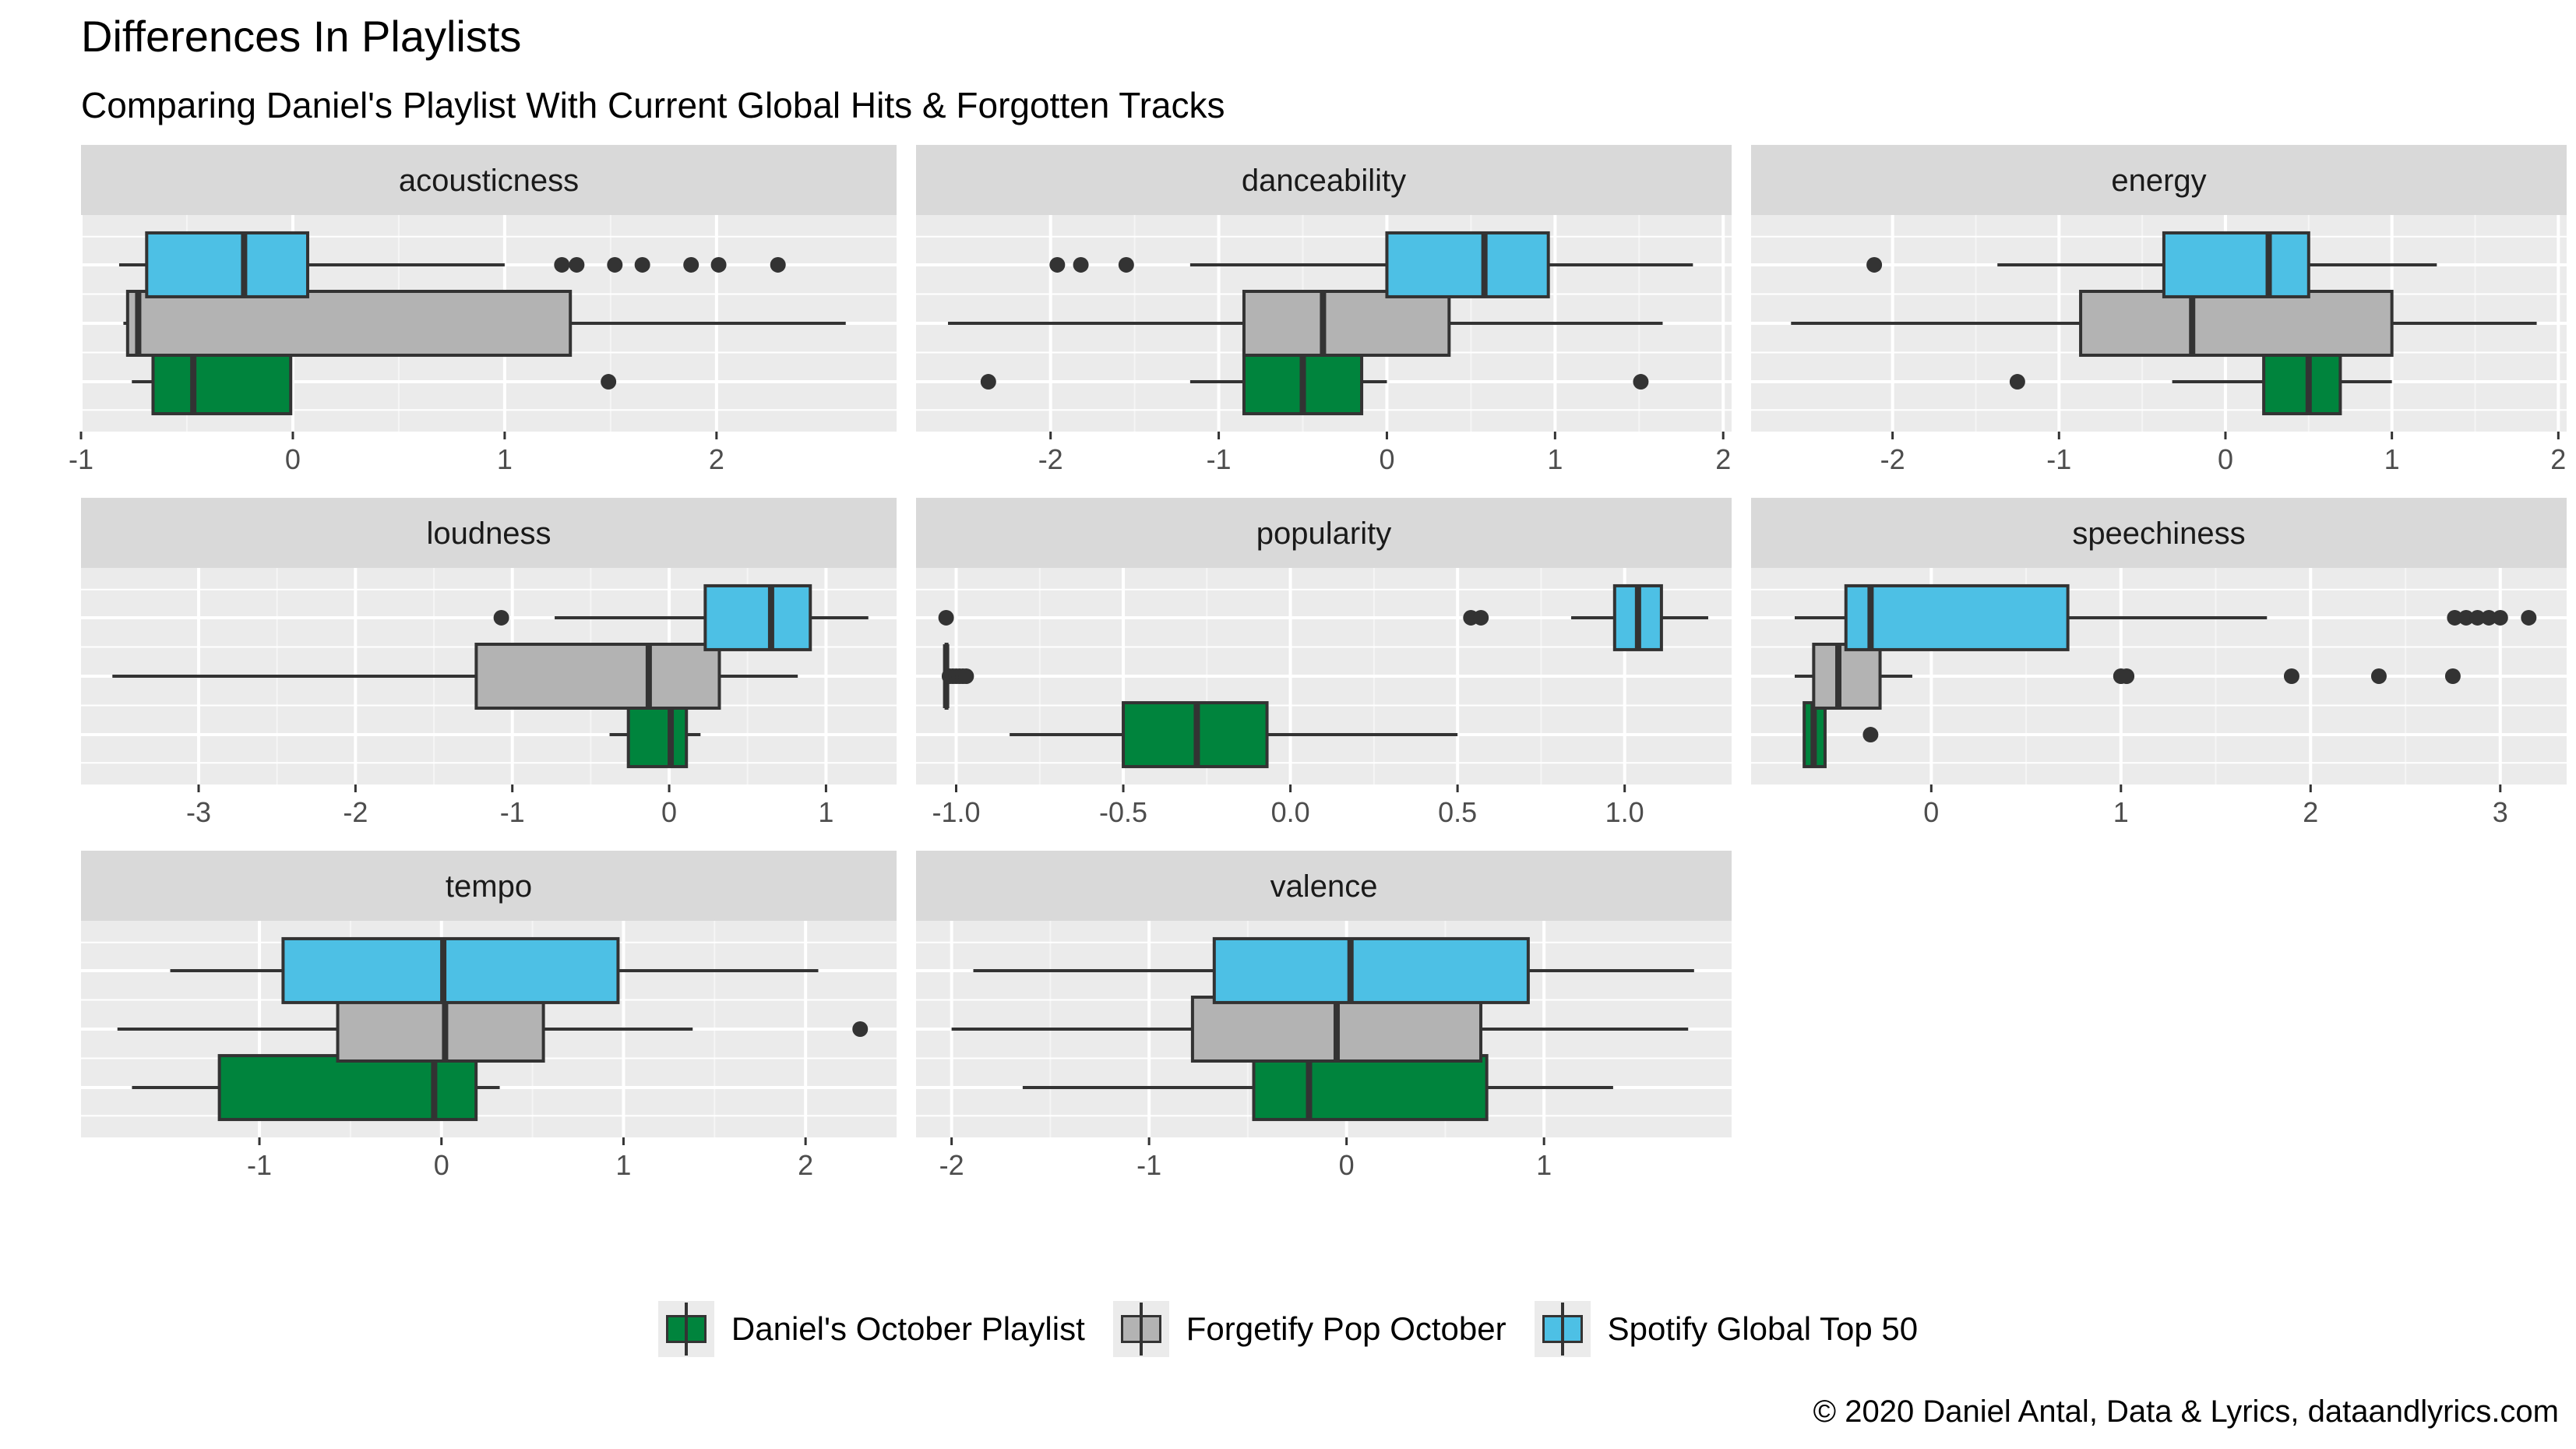 This screenshot has width=2576, height=1449. I want to click on x-tick-label-speechiness: 1, so click(2121, 812).